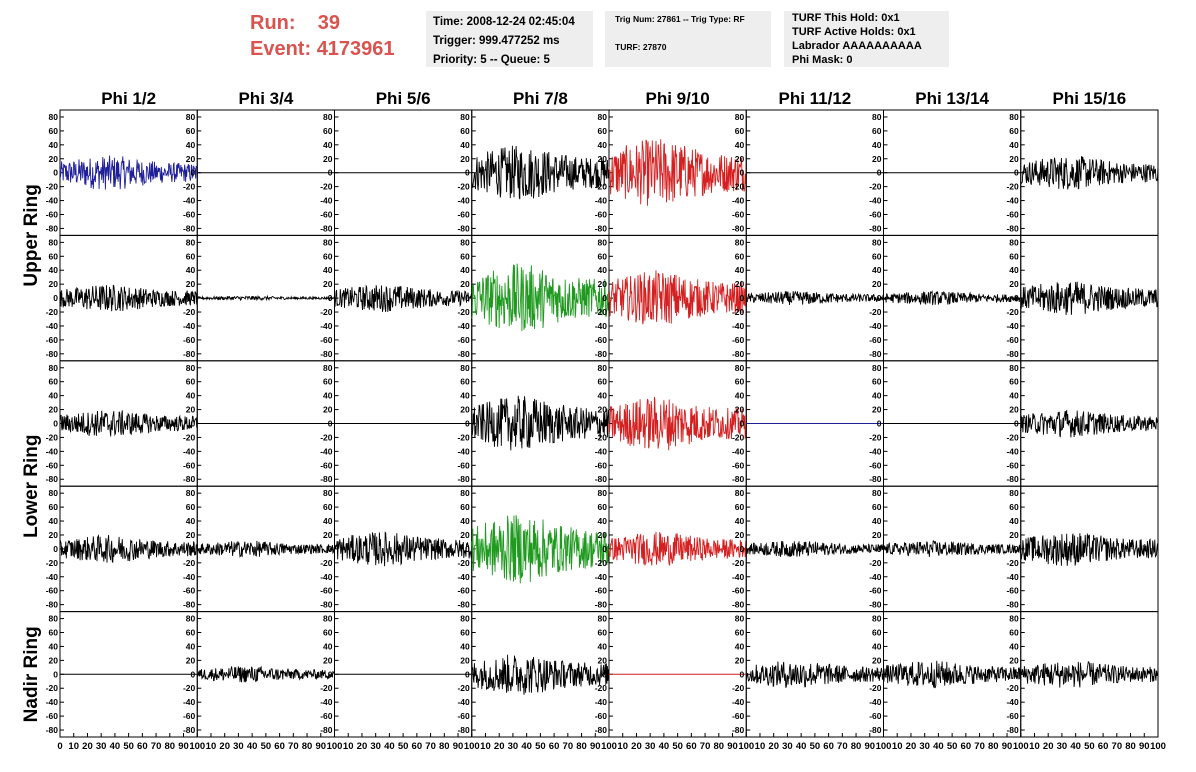 This screenshot has width=1196, height=772. Describe the element at coordinates (472, 746) in the screenshot. I see `x-tick-label-2-10: 100` at that location.